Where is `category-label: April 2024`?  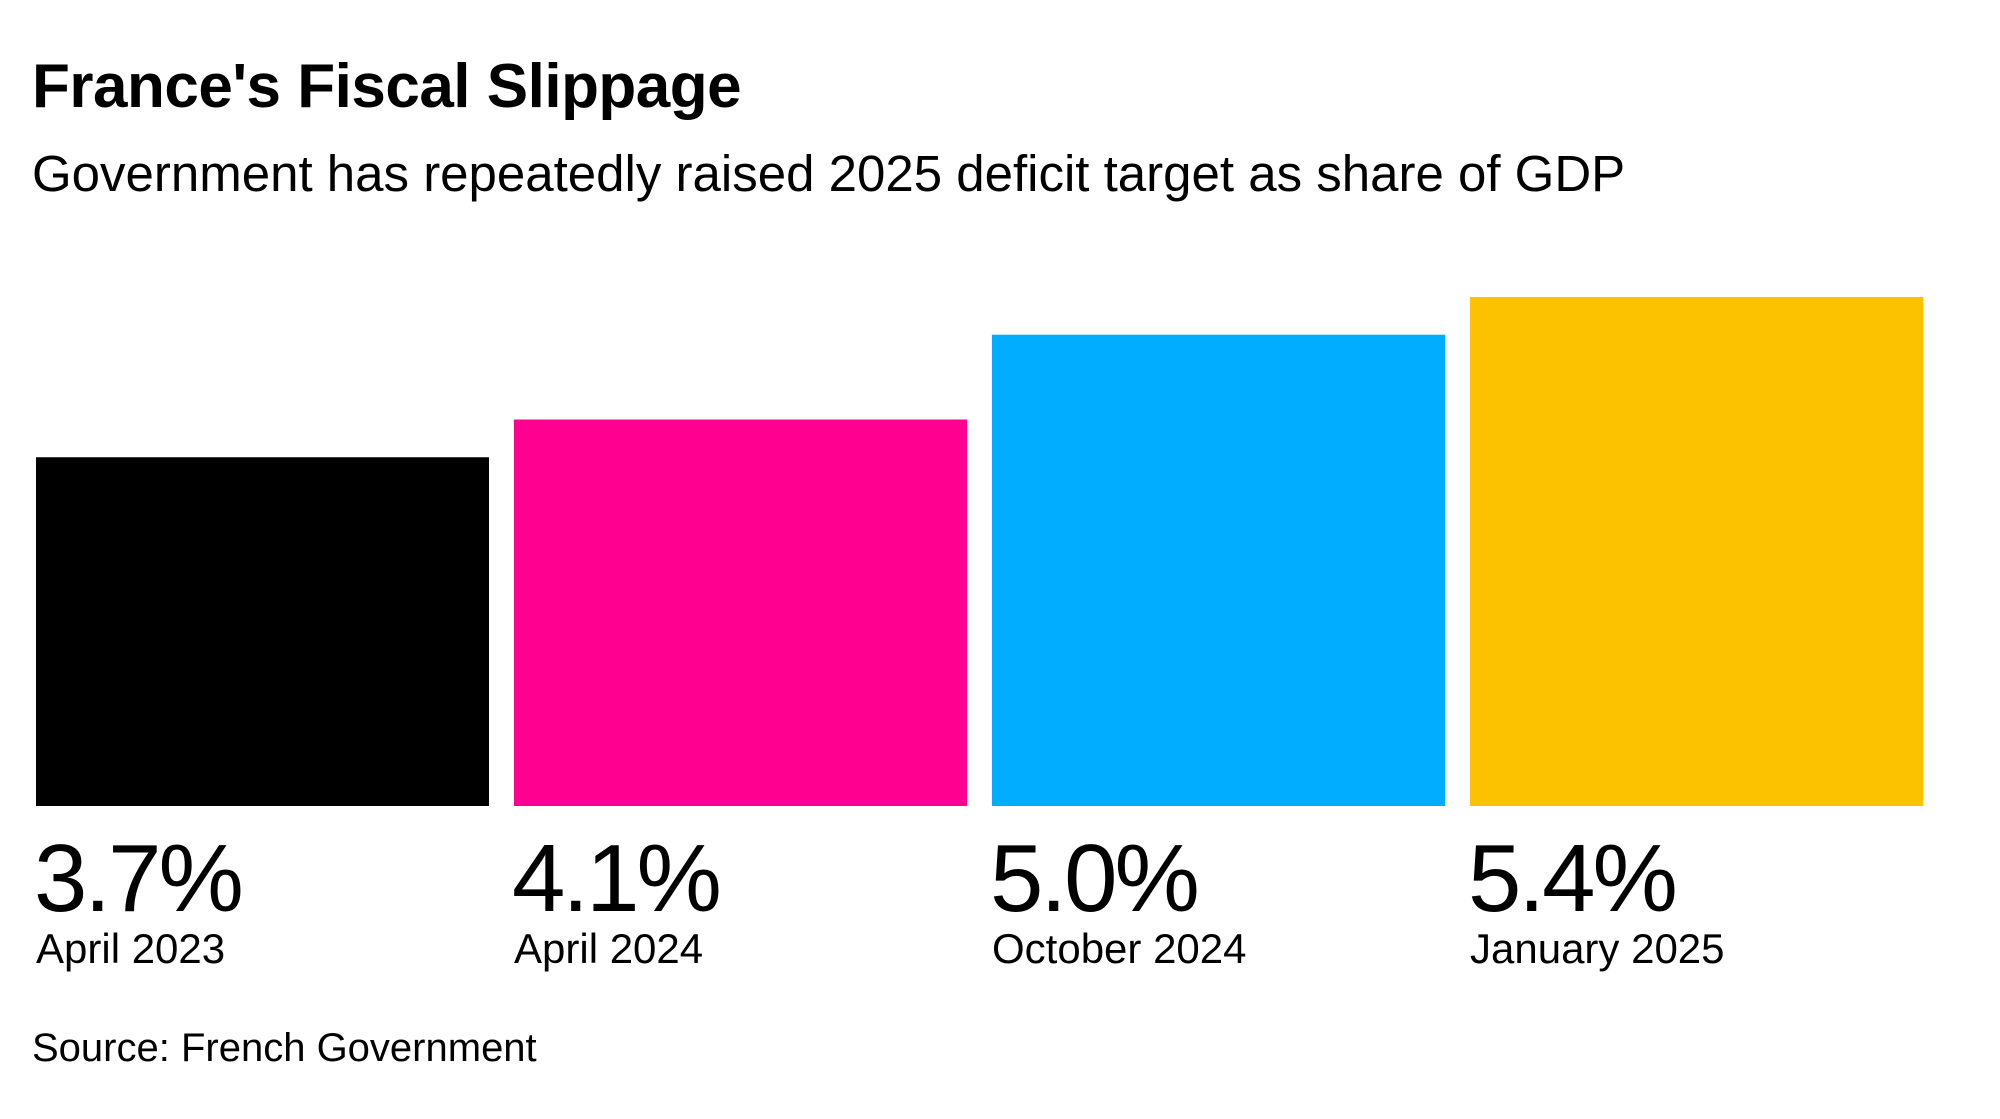
category-label: April 2024 is located at coordinates (608, 948).